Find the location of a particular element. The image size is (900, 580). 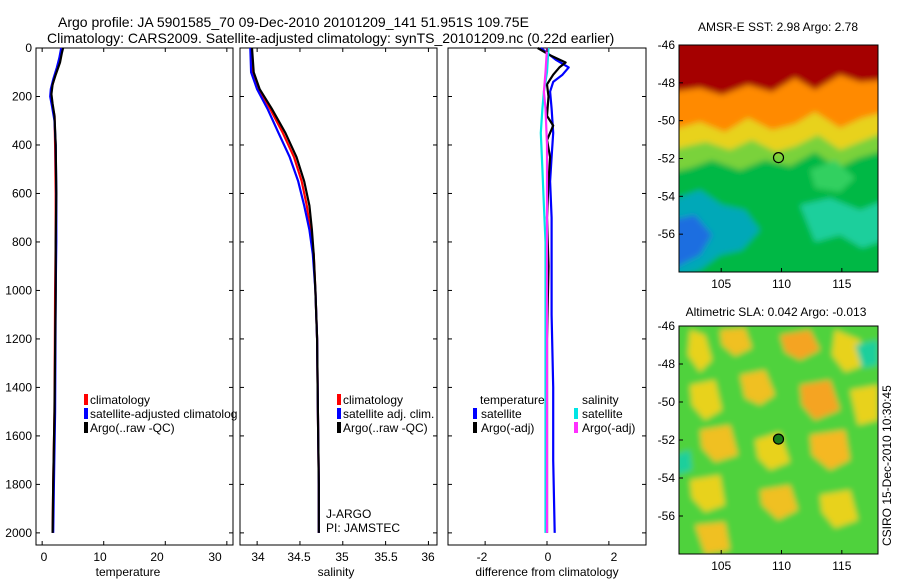

y-tick-label: 1600 is located at coordinates (18, 436).